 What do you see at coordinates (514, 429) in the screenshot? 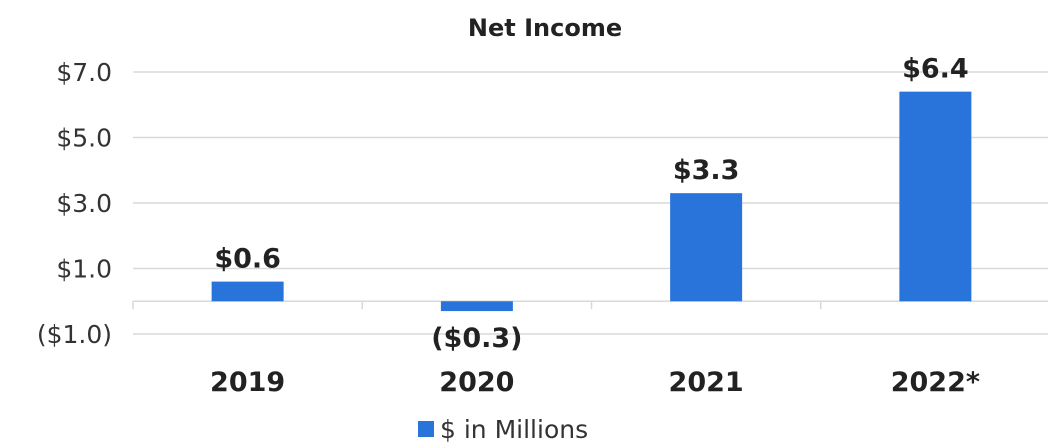
I see `legend-label: $ in Millions` at bounding box center [514, 429].